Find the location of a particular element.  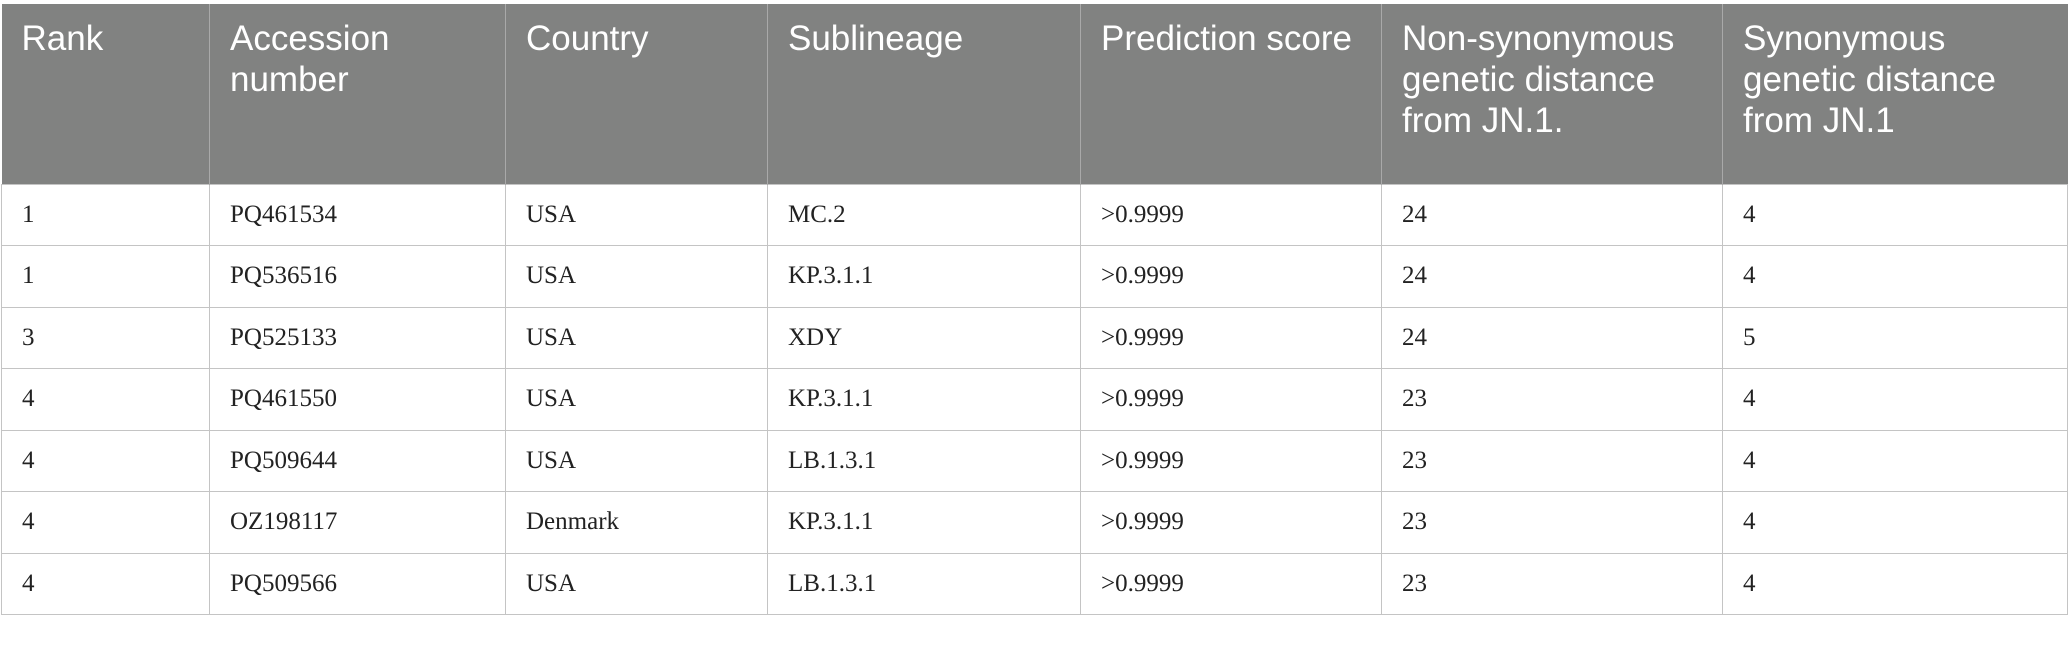

header-cell: Sublineage is located at coordinates (924, 94).